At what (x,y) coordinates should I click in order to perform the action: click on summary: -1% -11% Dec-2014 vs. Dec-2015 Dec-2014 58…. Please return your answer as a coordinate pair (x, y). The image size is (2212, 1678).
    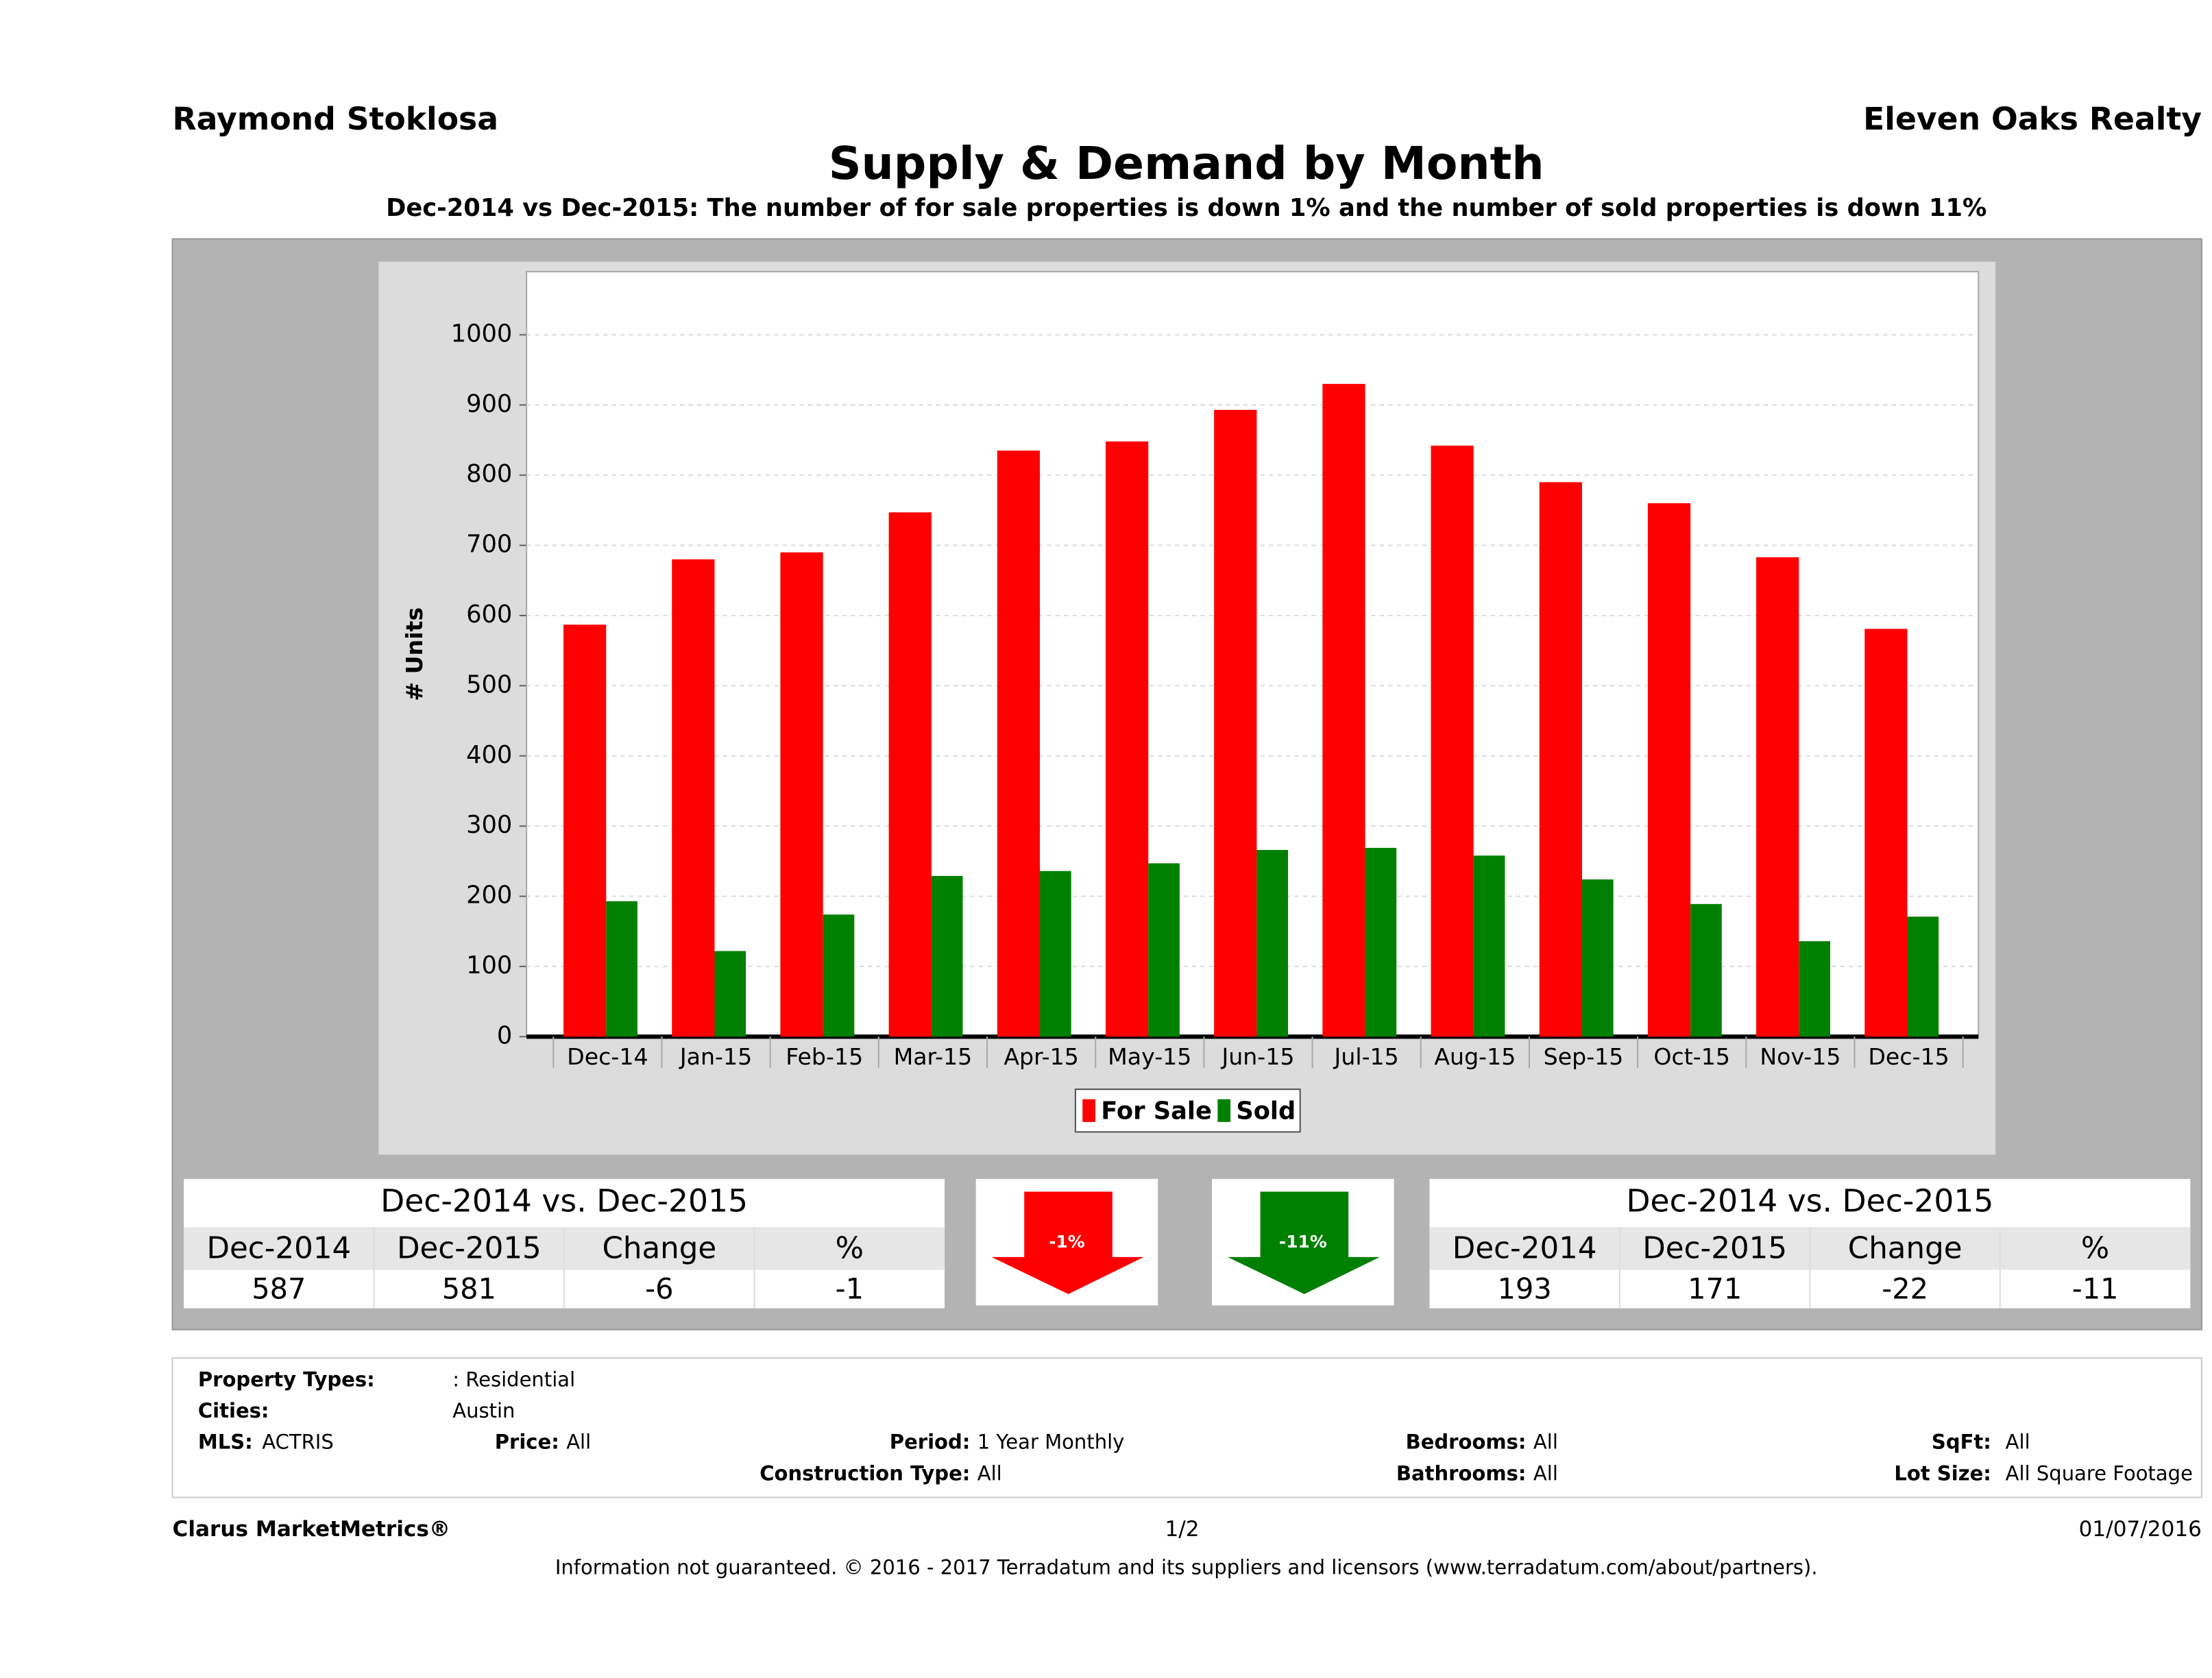
    Looking at the image, I should click on (1187, 1243).